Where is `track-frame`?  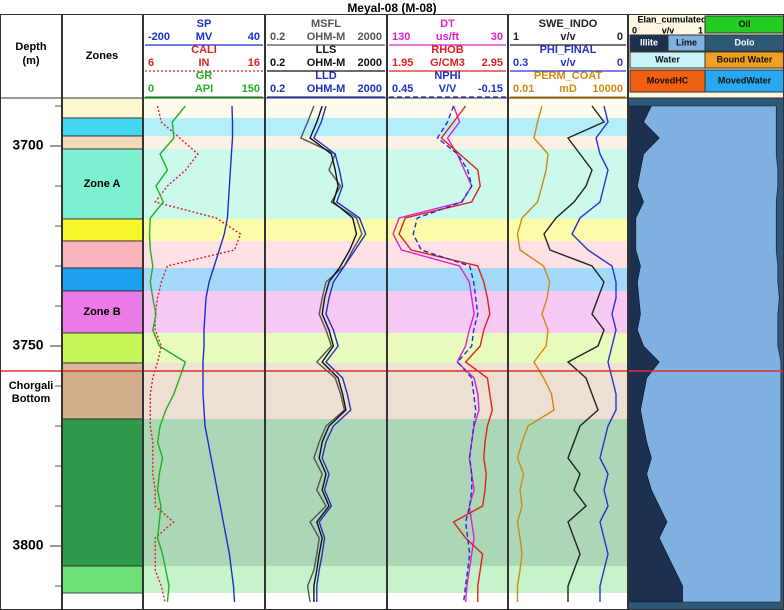
track-frame is located at coordinates (31, 312).